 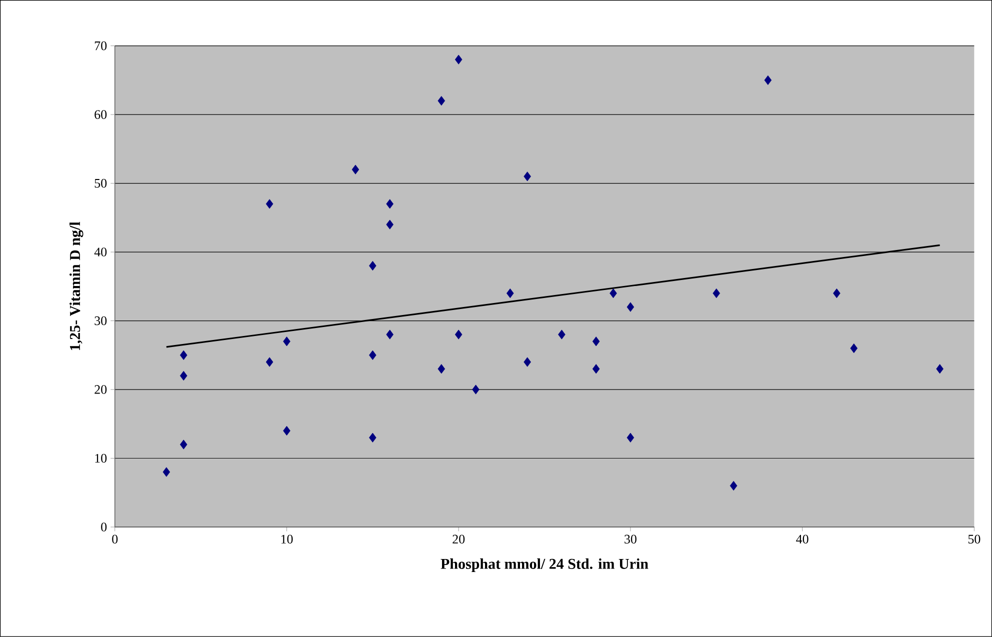 I want to click on x-tick-label: 20, so click(x=458, y=539).